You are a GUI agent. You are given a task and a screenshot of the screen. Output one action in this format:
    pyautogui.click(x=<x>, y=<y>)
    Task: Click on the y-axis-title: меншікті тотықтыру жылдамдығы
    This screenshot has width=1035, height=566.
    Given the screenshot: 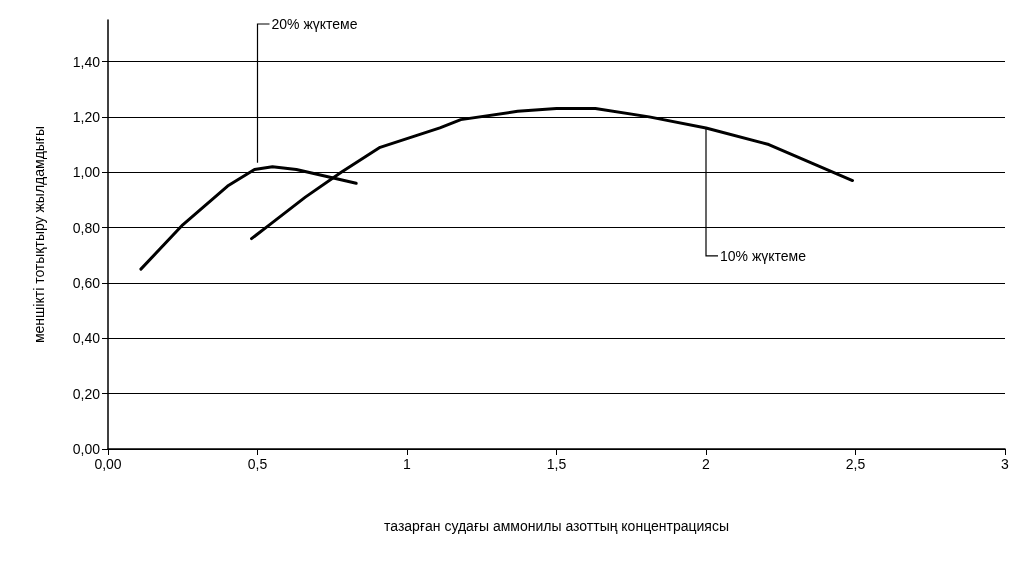 What is the action you would take?
    pyautogui.click(x=39, y=234)
    